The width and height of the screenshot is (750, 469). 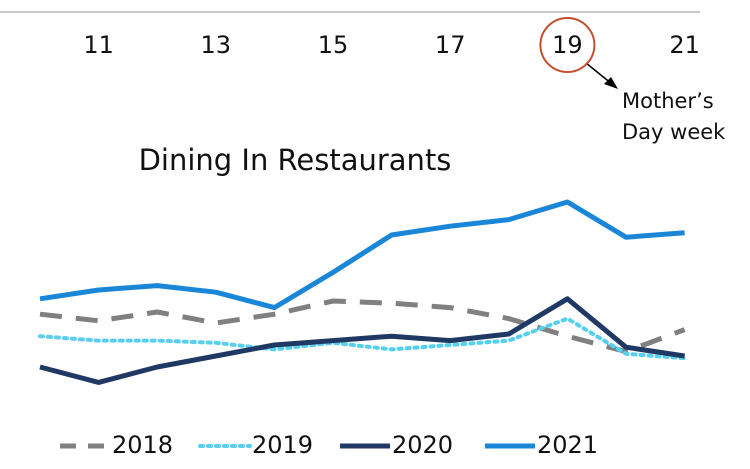 I want to click on legend-label: 2021, so click(x=567, y=445).